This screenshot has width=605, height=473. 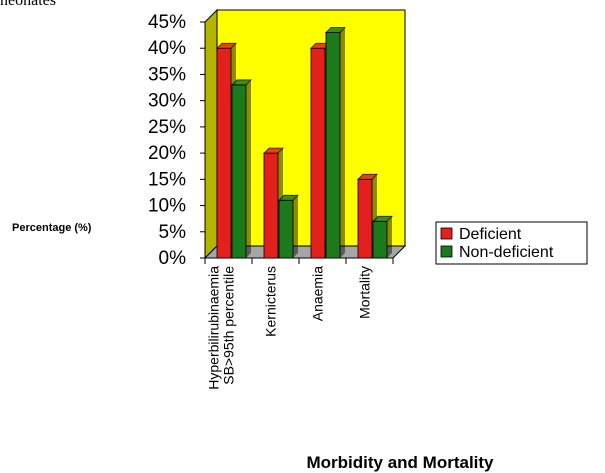 I want to click on side-wall, so click(x=211, y=134).